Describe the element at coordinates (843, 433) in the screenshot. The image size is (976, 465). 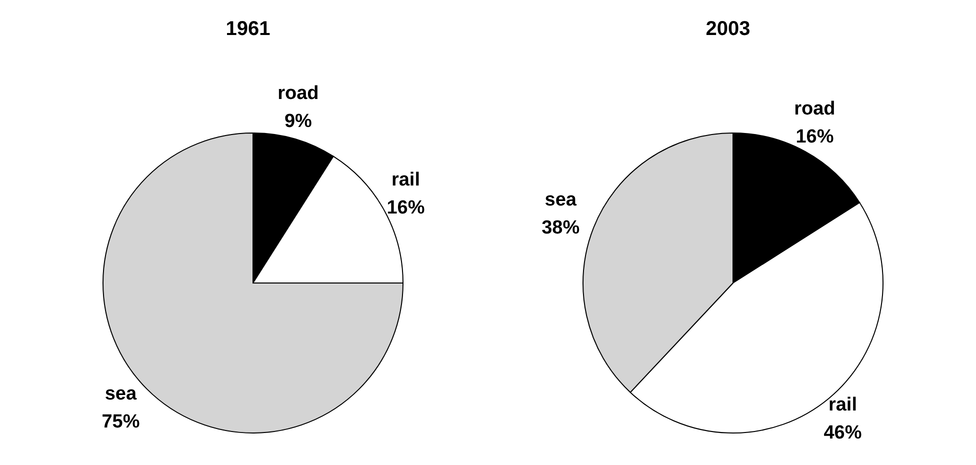
I see `data-label: 46%` at that location.